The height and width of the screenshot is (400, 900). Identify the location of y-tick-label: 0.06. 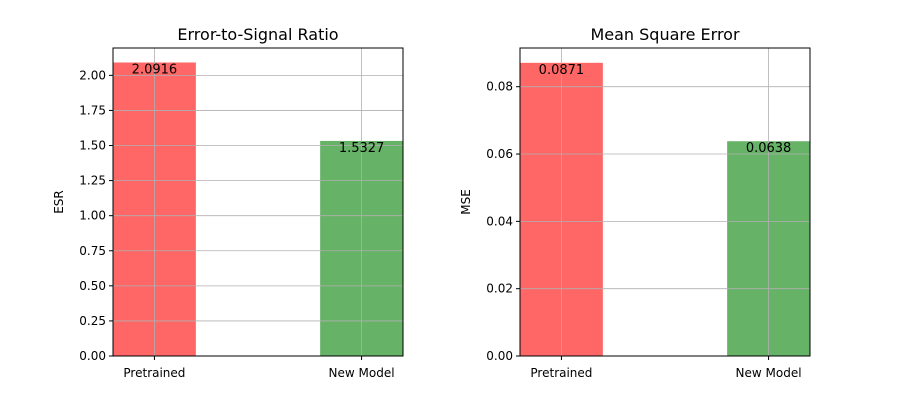
(499, 154).